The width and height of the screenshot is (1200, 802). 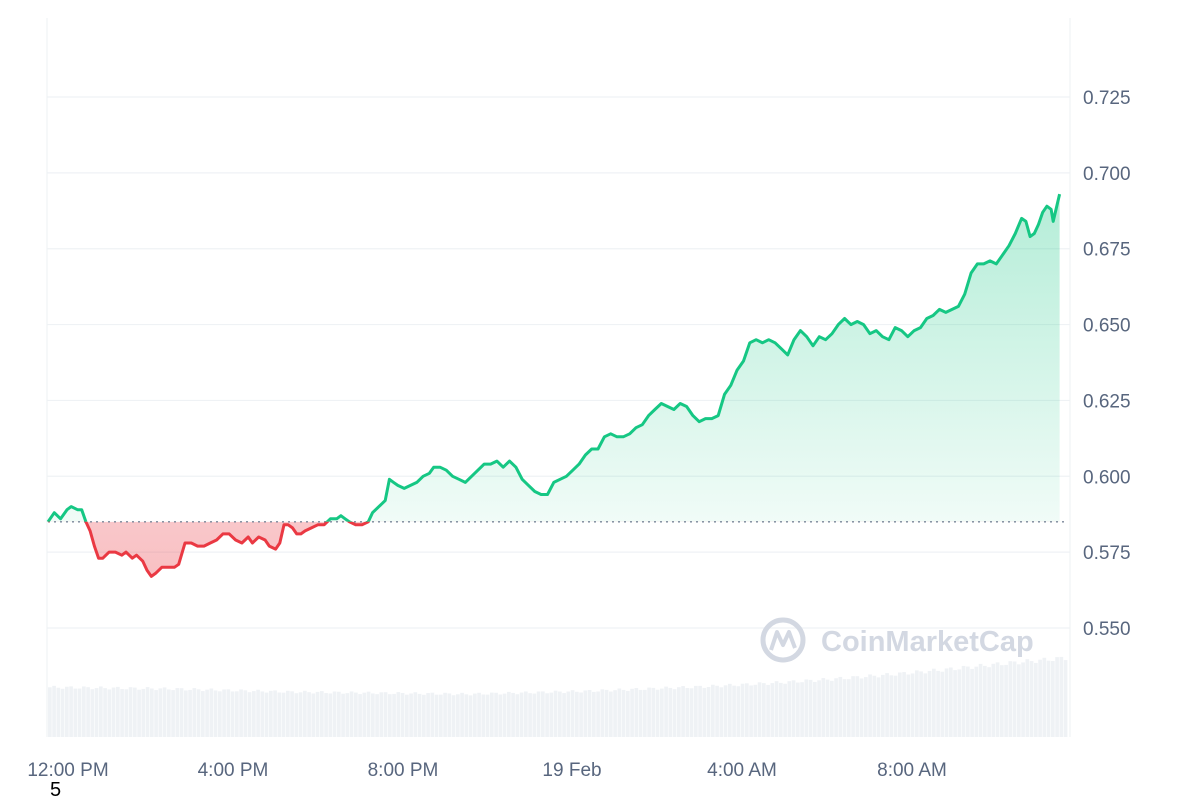 What do you see at coordinates (56, 790) in the screenshot?
I see `page-number: 5` at bounding box center [56, 790].